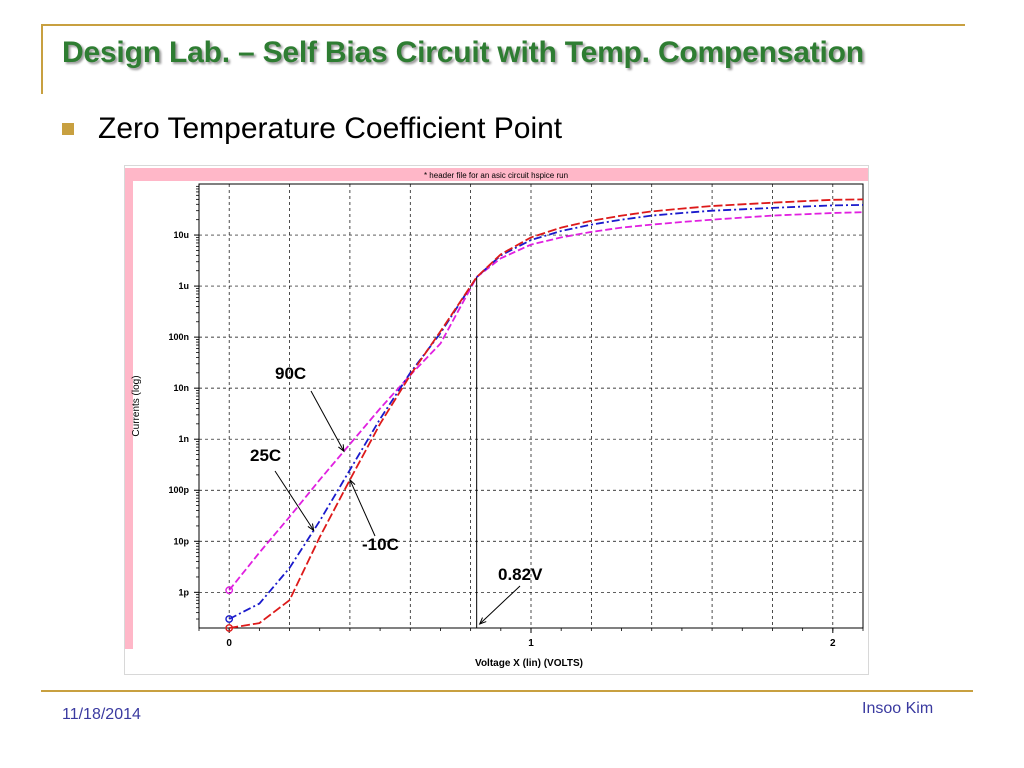  Describe the element at coordinates (178, 490) in the screenshot. I see `y-tick-label: 100p` at that location.